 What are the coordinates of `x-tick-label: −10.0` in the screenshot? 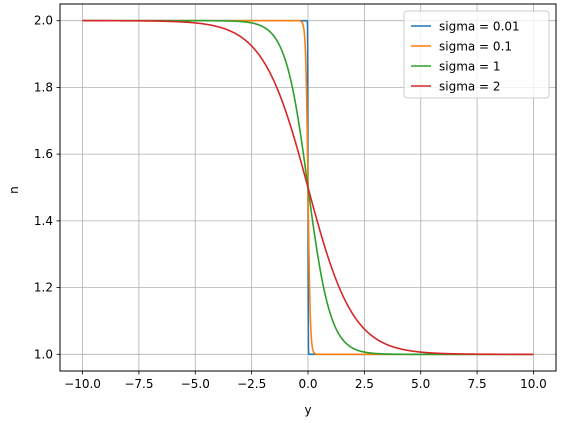 It's located at (82, 384).